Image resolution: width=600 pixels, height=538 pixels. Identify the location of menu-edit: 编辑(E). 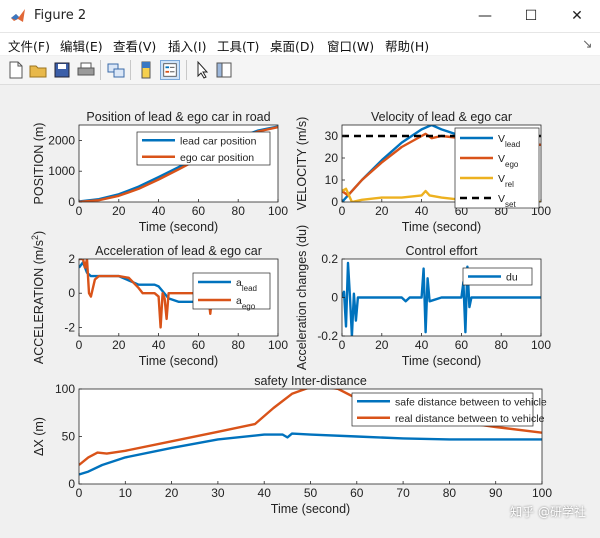
(81, 46).